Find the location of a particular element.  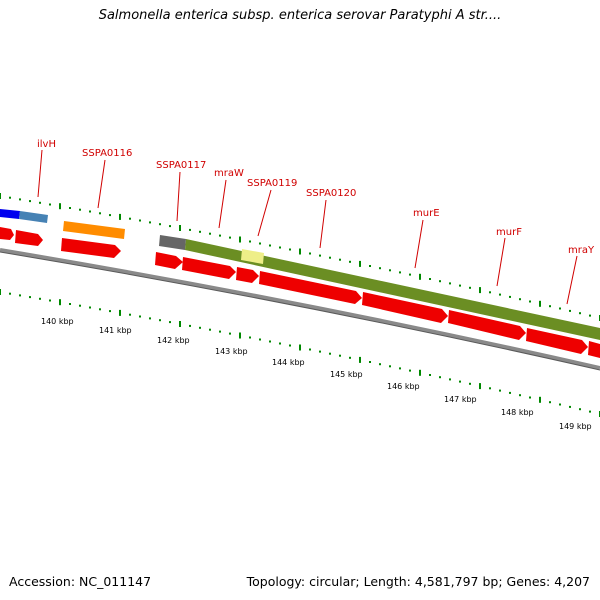

gene-label-SSPA0116: SSPA0116 is located at coordinates (107, 153).